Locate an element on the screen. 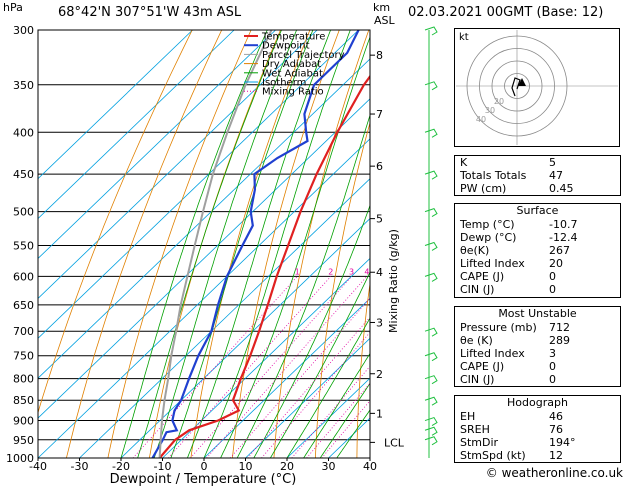  hodograph-key: StmDir is located at coordinates (479, 443).